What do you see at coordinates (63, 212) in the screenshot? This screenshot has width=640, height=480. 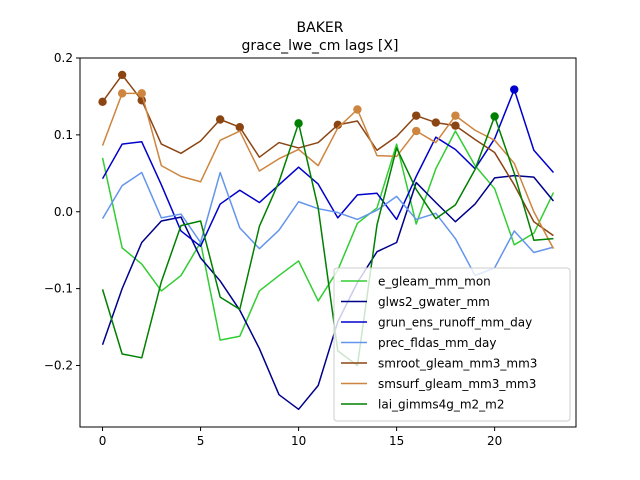 I see `y-tick-label: 0.0` at bounding box center [63, 212].